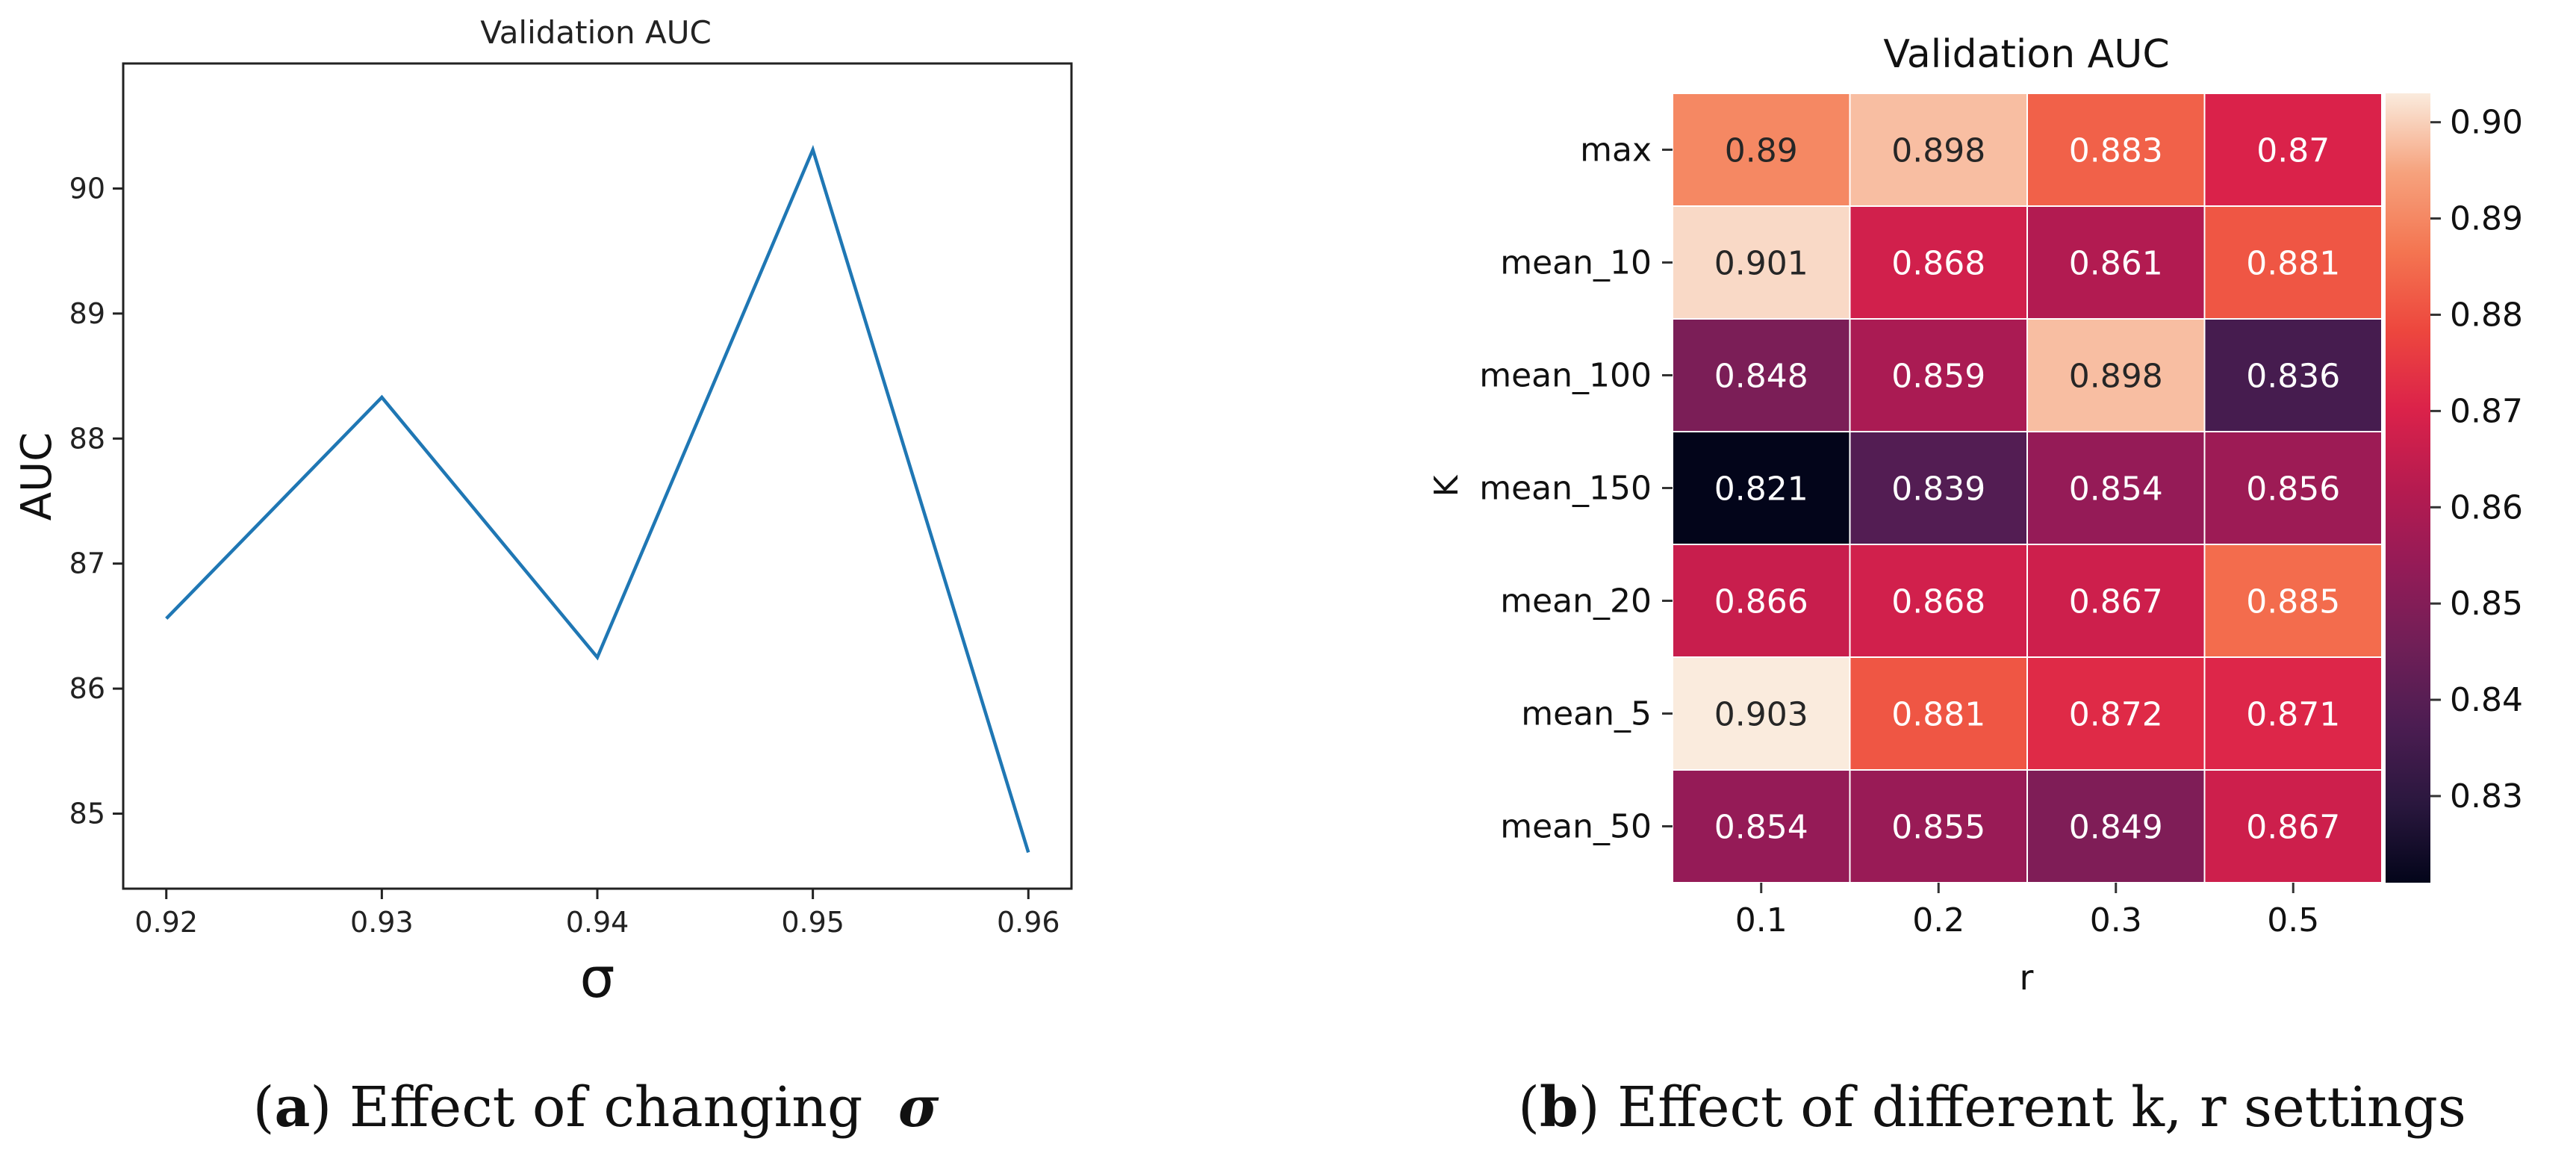 The height and width of the screenshot is (1159, 2576). What do you see at coordinates (166, 922) in the screenshot?
I see `line-x-tick-label: 0.92` at bounding box center [166, 922].